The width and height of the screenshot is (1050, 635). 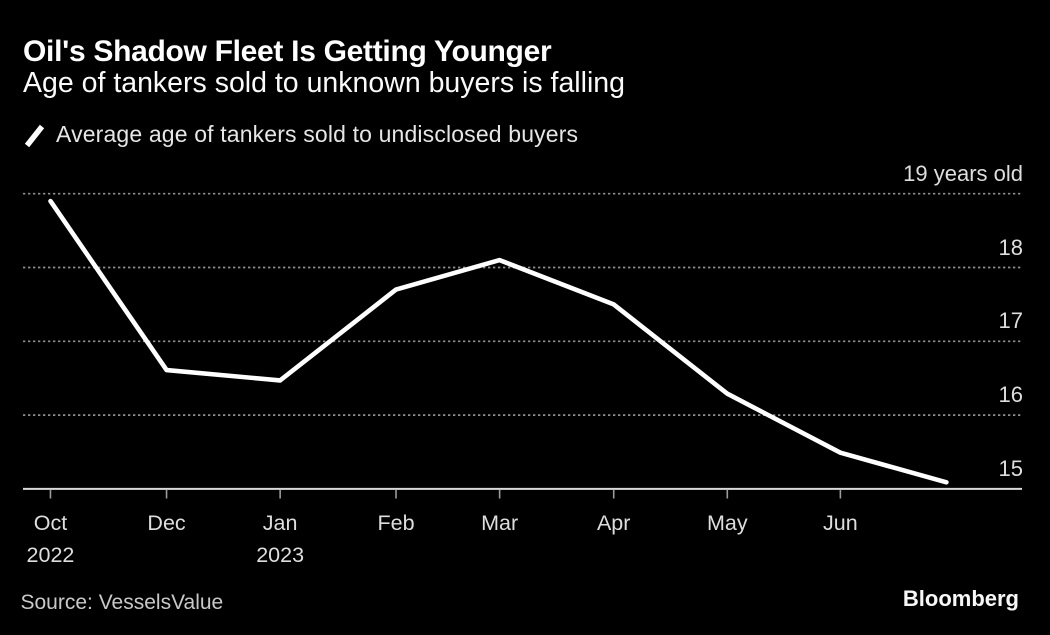 I want to click on x-axis-label-mar: Mar, so click(x=500, y=522).